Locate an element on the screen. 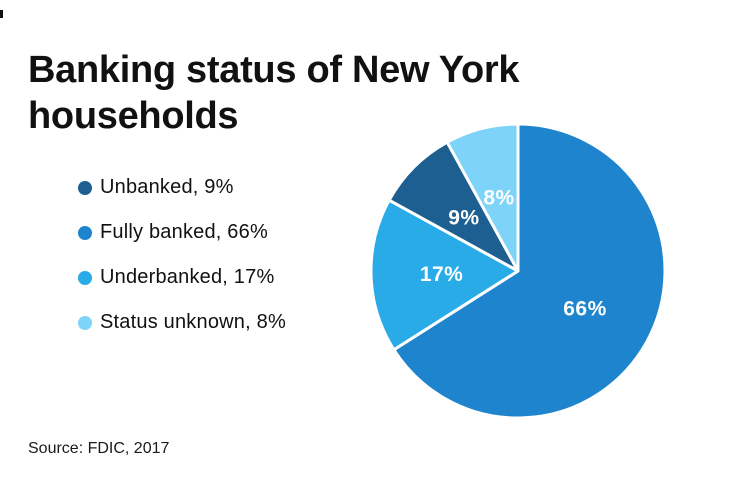 Image resolution: width=740 pixels, height=482 pixels. legend-item-label: Underbanked, 17% is located at coordinates (187, 277).